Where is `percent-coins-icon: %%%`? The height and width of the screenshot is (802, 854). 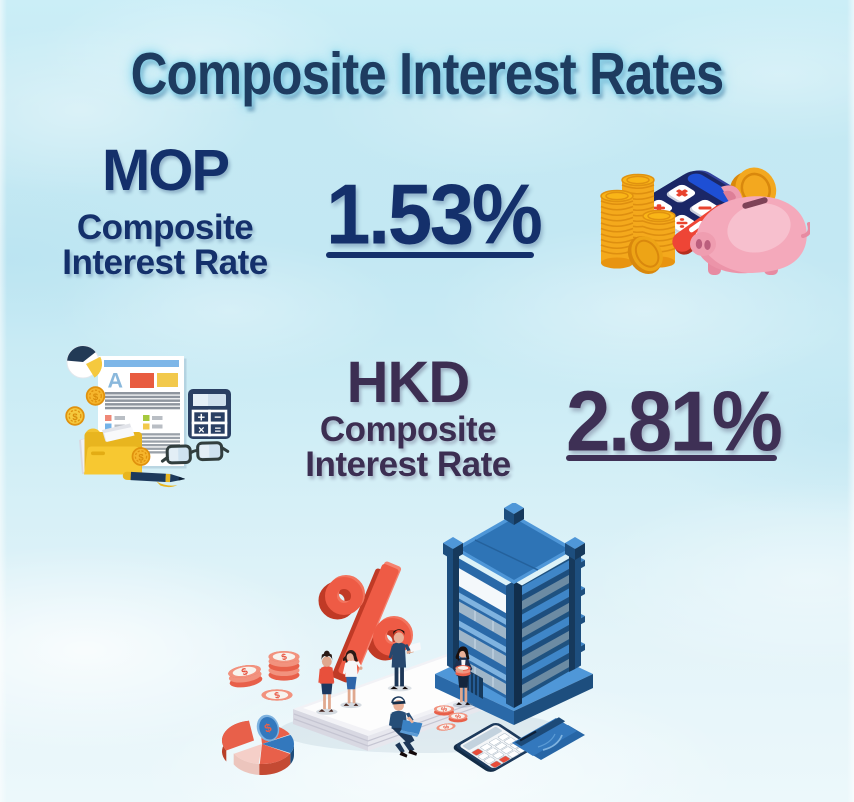
percent-coins-icon: %%% is located at coordinates (451, 718).